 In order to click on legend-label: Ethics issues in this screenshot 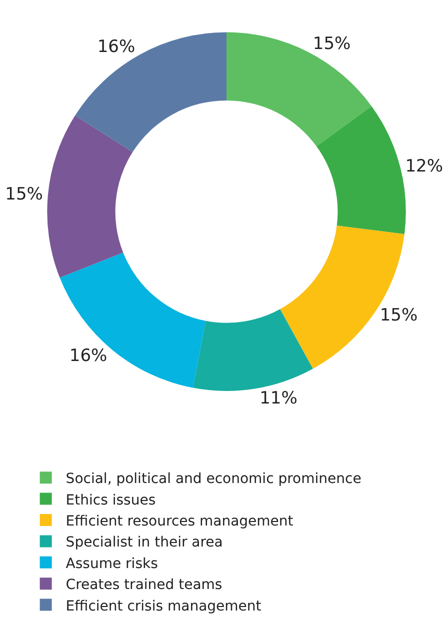, I will do `click(111, 500)`.